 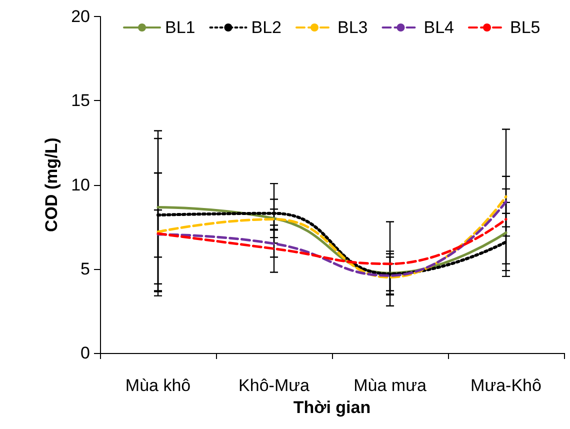 I want to click on legend-label: BL3, so click(x=352, y=27).